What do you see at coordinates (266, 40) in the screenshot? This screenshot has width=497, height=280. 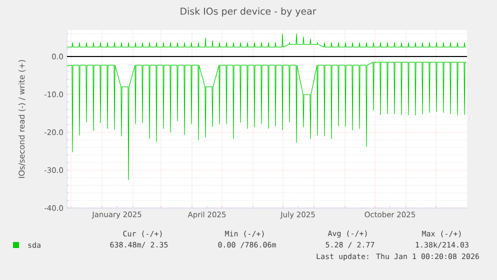 I see `line-series` at bounding box center [266, 40].